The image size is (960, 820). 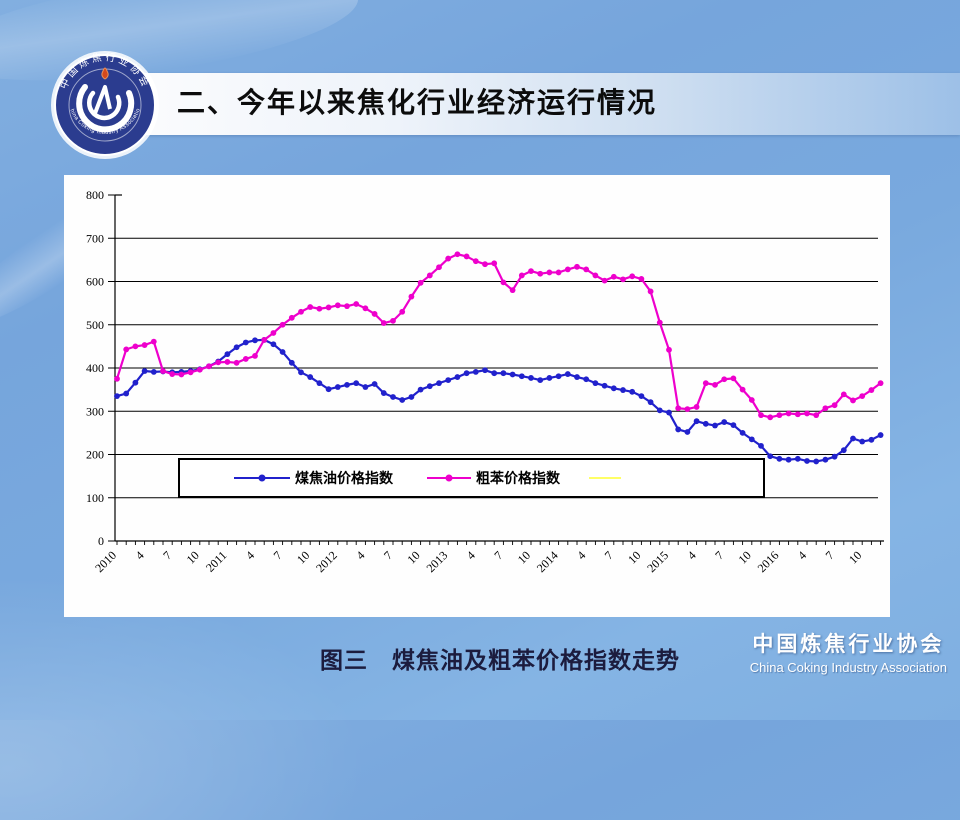 What do you see at coordinates (95, 368) in the screenshot?
I see `svg-text: 400` at bounding box center [95, 368].